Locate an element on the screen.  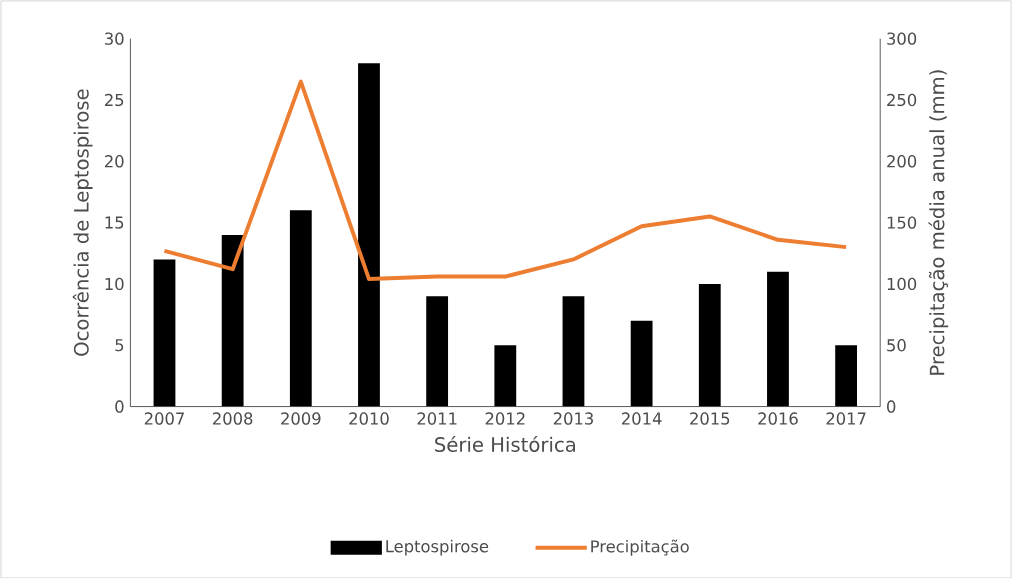
x-tick-label: 2014 is located at coordinates (642, 418).